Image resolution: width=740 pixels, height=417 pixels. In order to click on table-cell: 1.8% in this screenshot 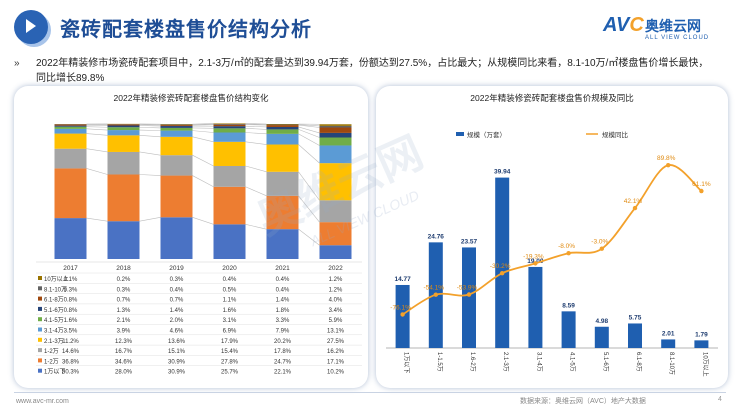, I will do `click(283, 311)`.